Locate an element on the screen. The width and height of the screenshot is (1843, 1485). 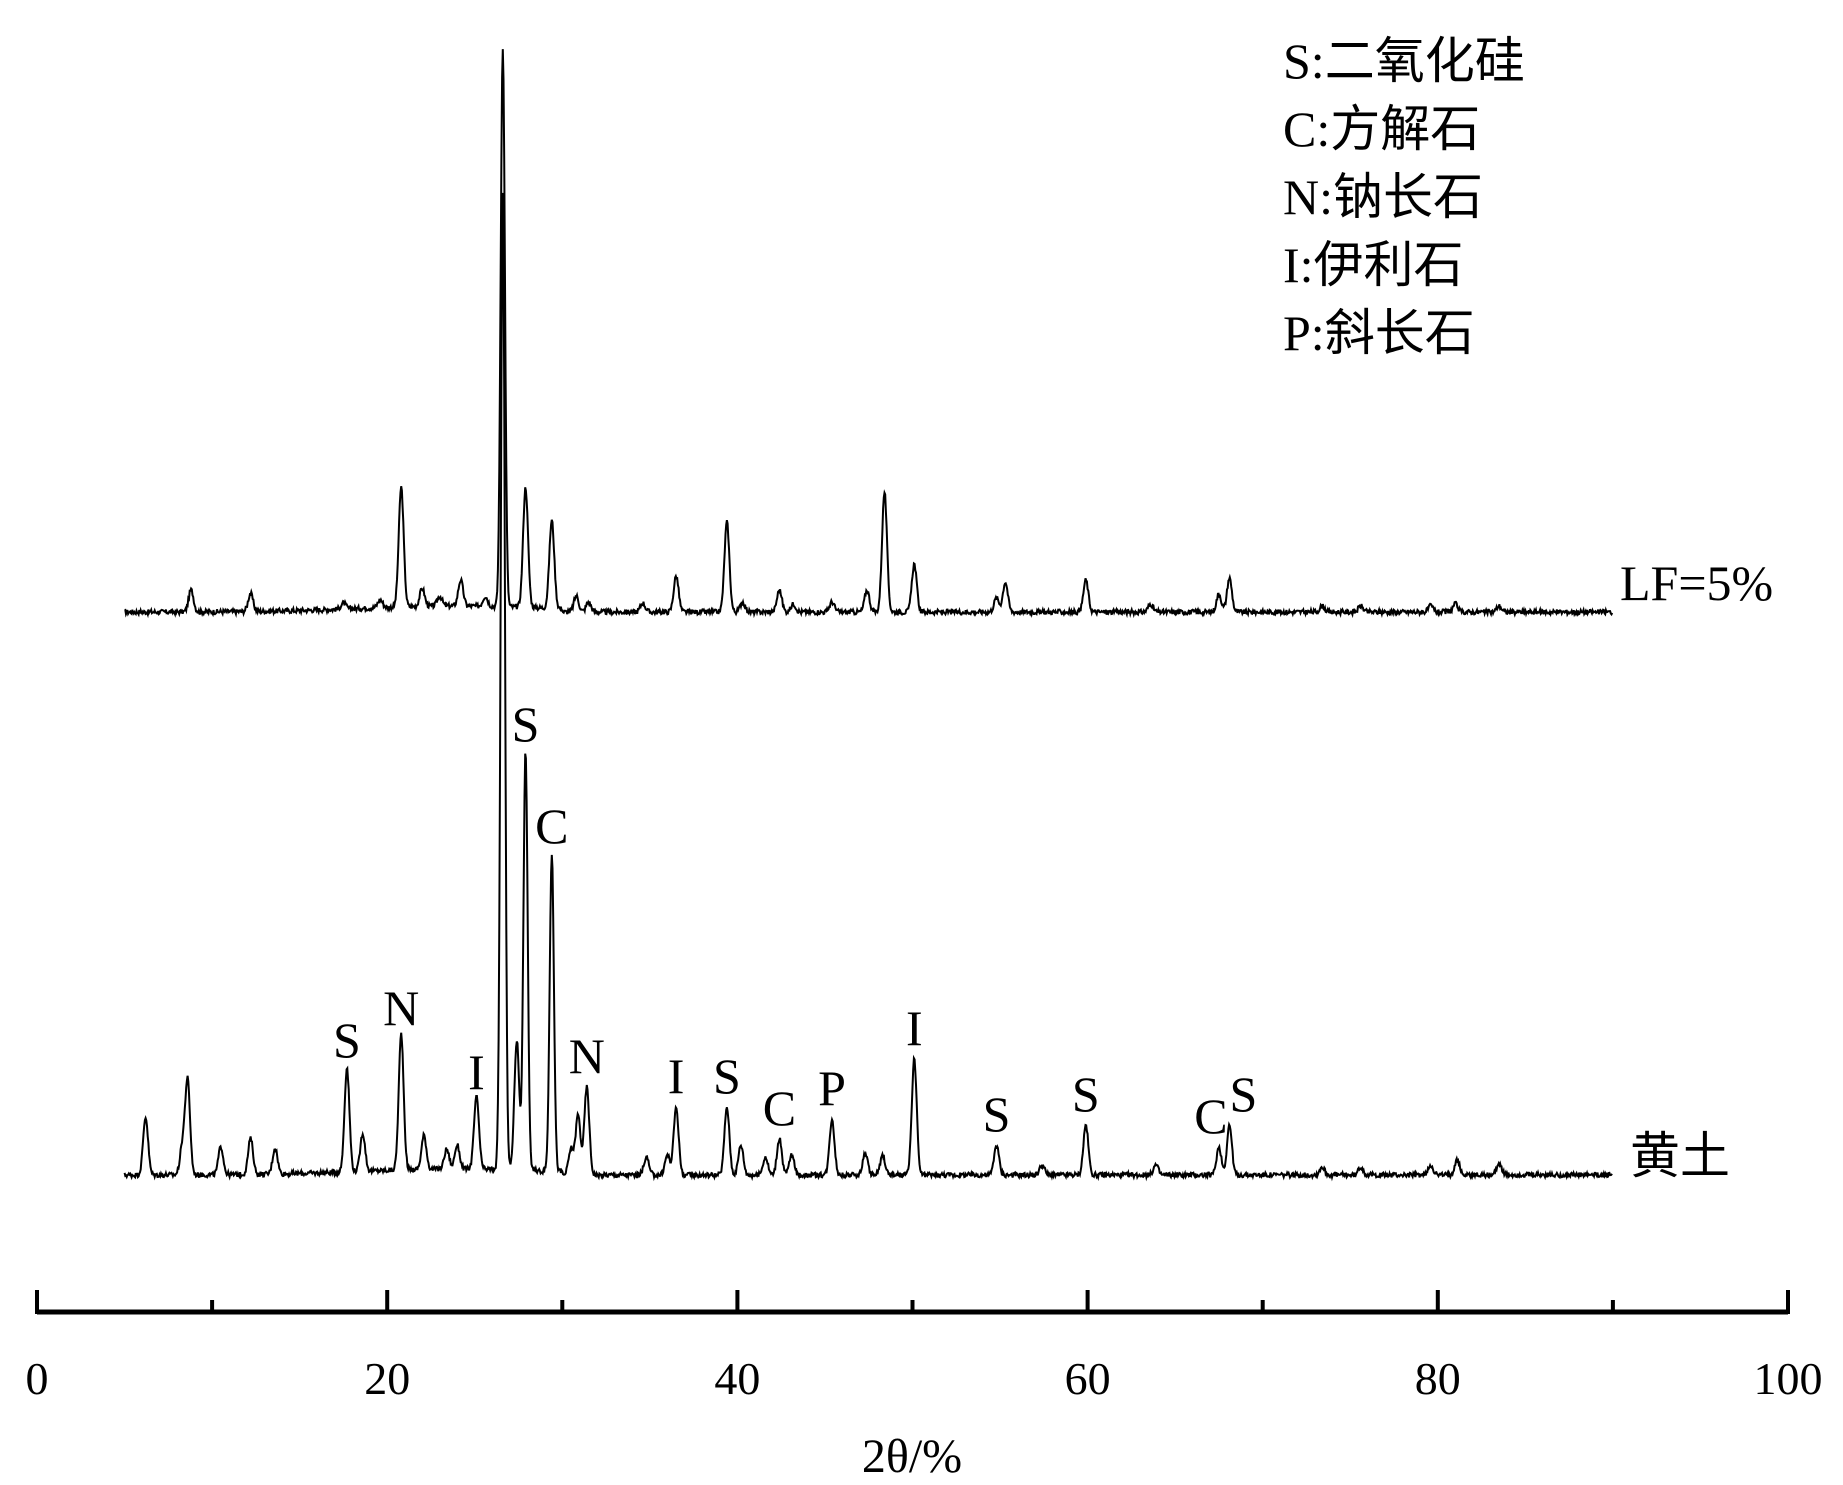
peak-label-p-9: P is located at coordinates (832, 1088).